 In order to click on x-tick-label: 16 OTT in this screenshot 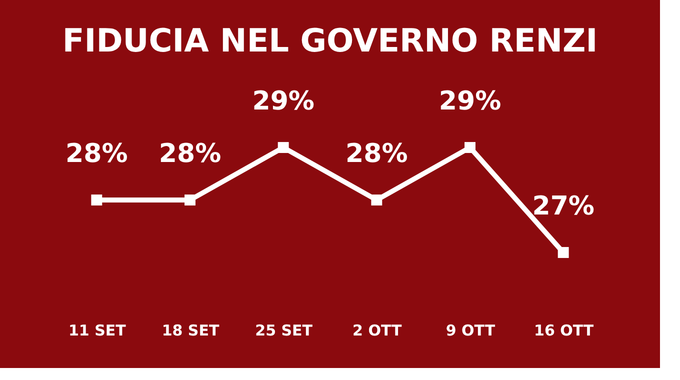, I will do `click(564, 331)`.